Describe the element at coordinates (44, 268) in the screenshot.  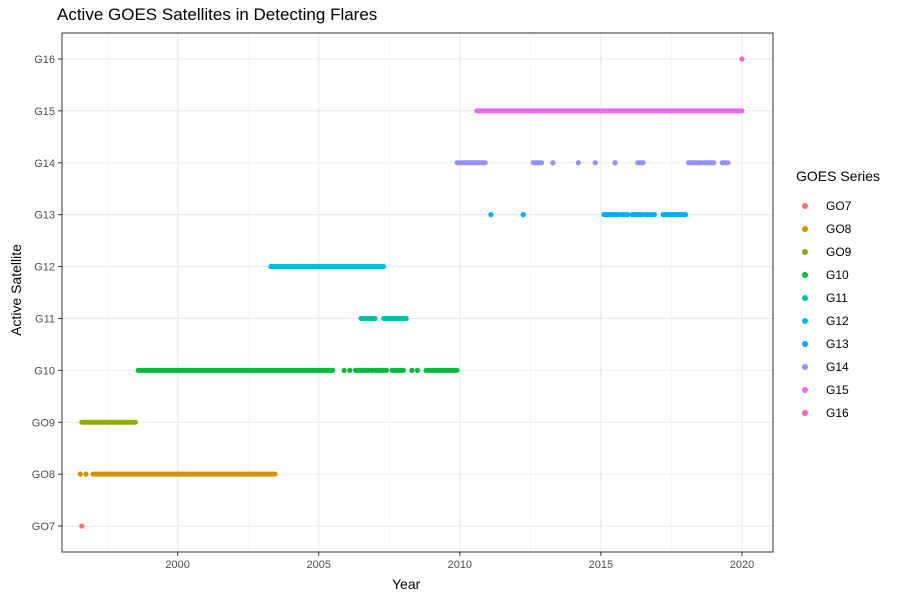
I see `y-tick-label: G12` at that location.